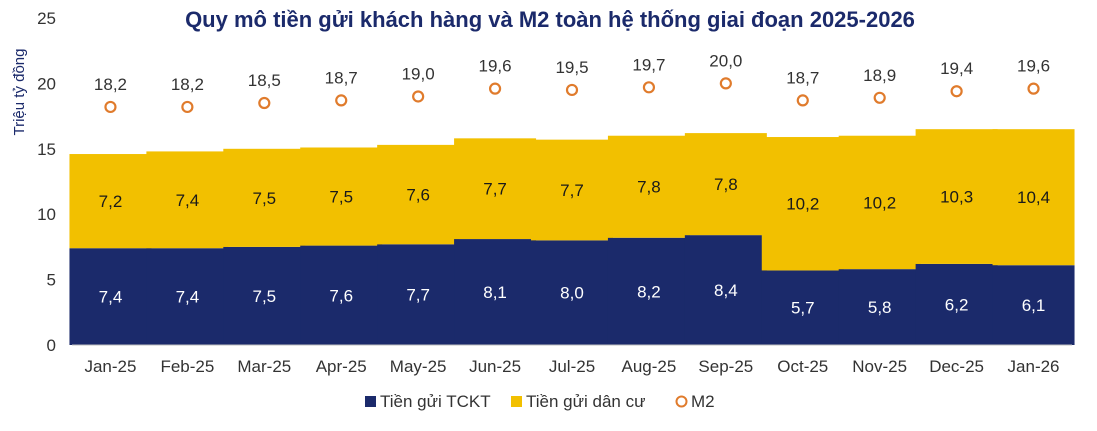 Image resolution: width=1097 pixels, height=431 pixels. What do you see at coordinates (51, 280) in the screenshot?
I see `y-tick-label: 5` at bounding box center [51, 280].